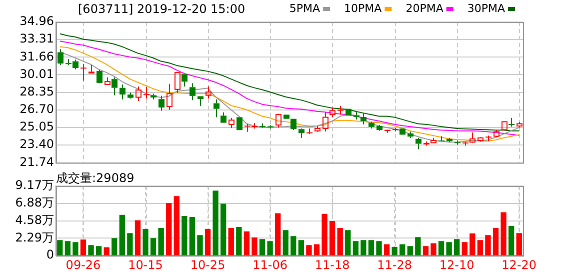 The width and height of the screenshot is (578, 276). What do you see at coordinates (37, 56) in the screenshot?
I see `y-tick-label: 31.66` at bounding box center [37, 56].